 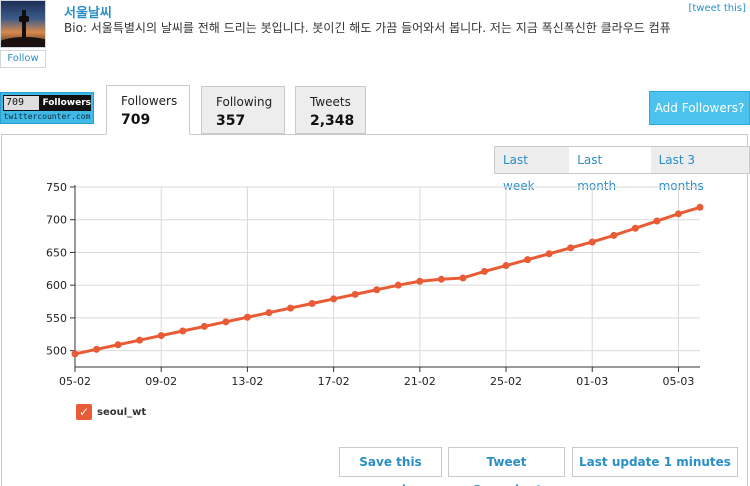 What do you see at coordinates (56, 220) in the screenshot?
I see `y-tick-label: 700` at bounding box center [56, 220].